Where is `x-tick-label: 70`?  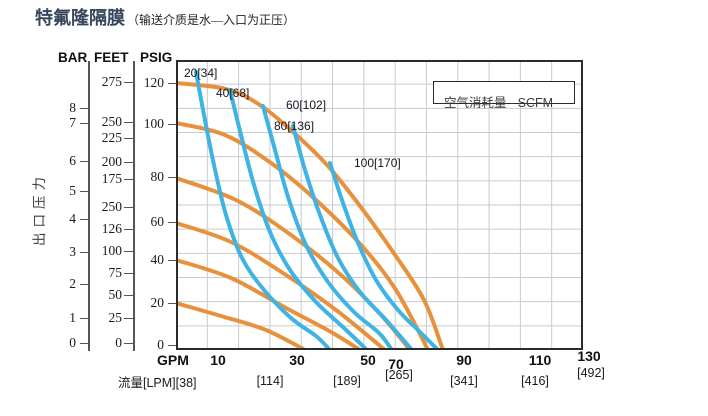
x-tick-label: 70 is located at coordinates (396, 364).